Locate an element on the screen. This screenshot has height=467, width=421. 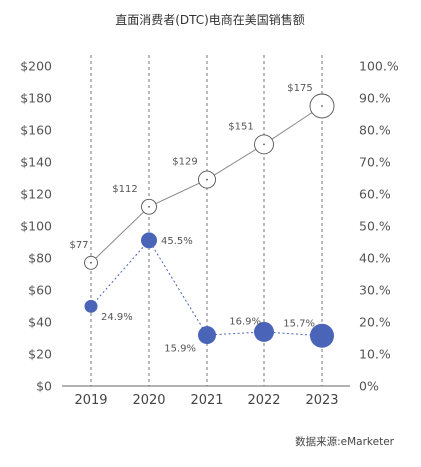
x-tick-label: 2022 is located at coordinates (263, 400).